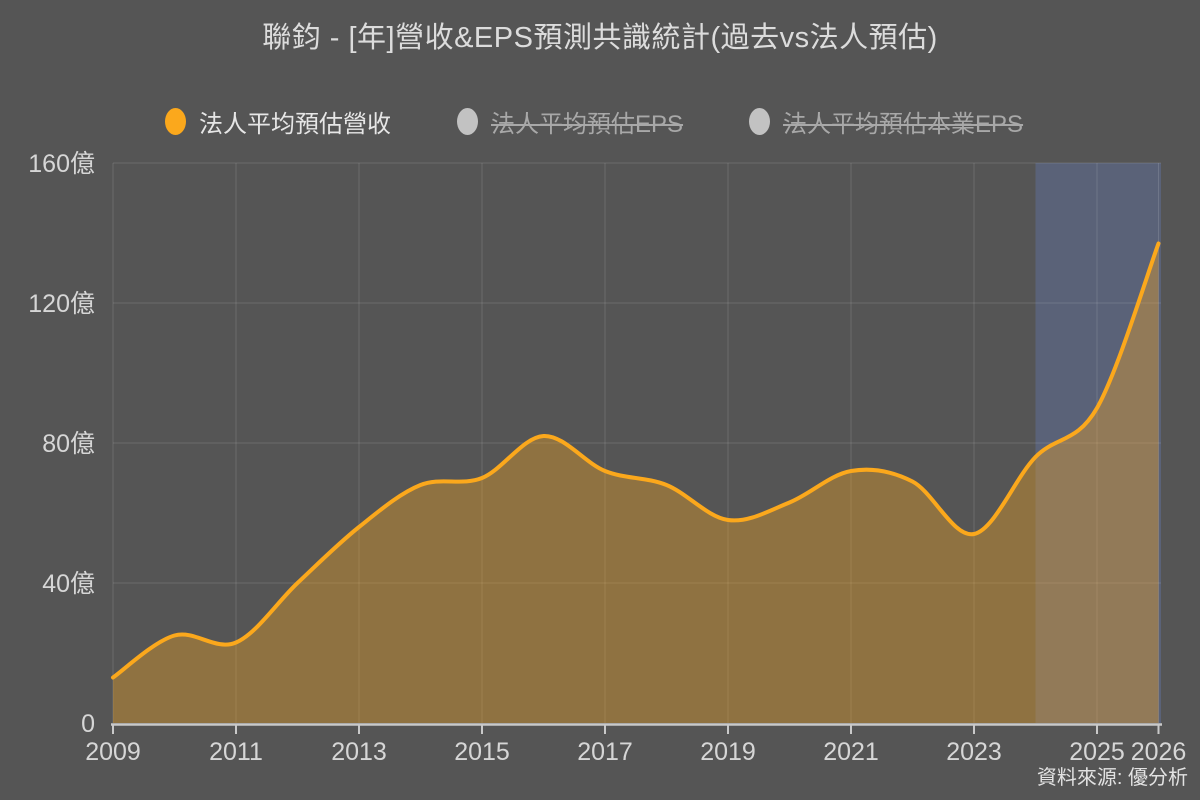  What do you see at coordinates (61, 164) in the screenshot?
I see `y-axis-label: 160億` at bounding box center [61, 164].